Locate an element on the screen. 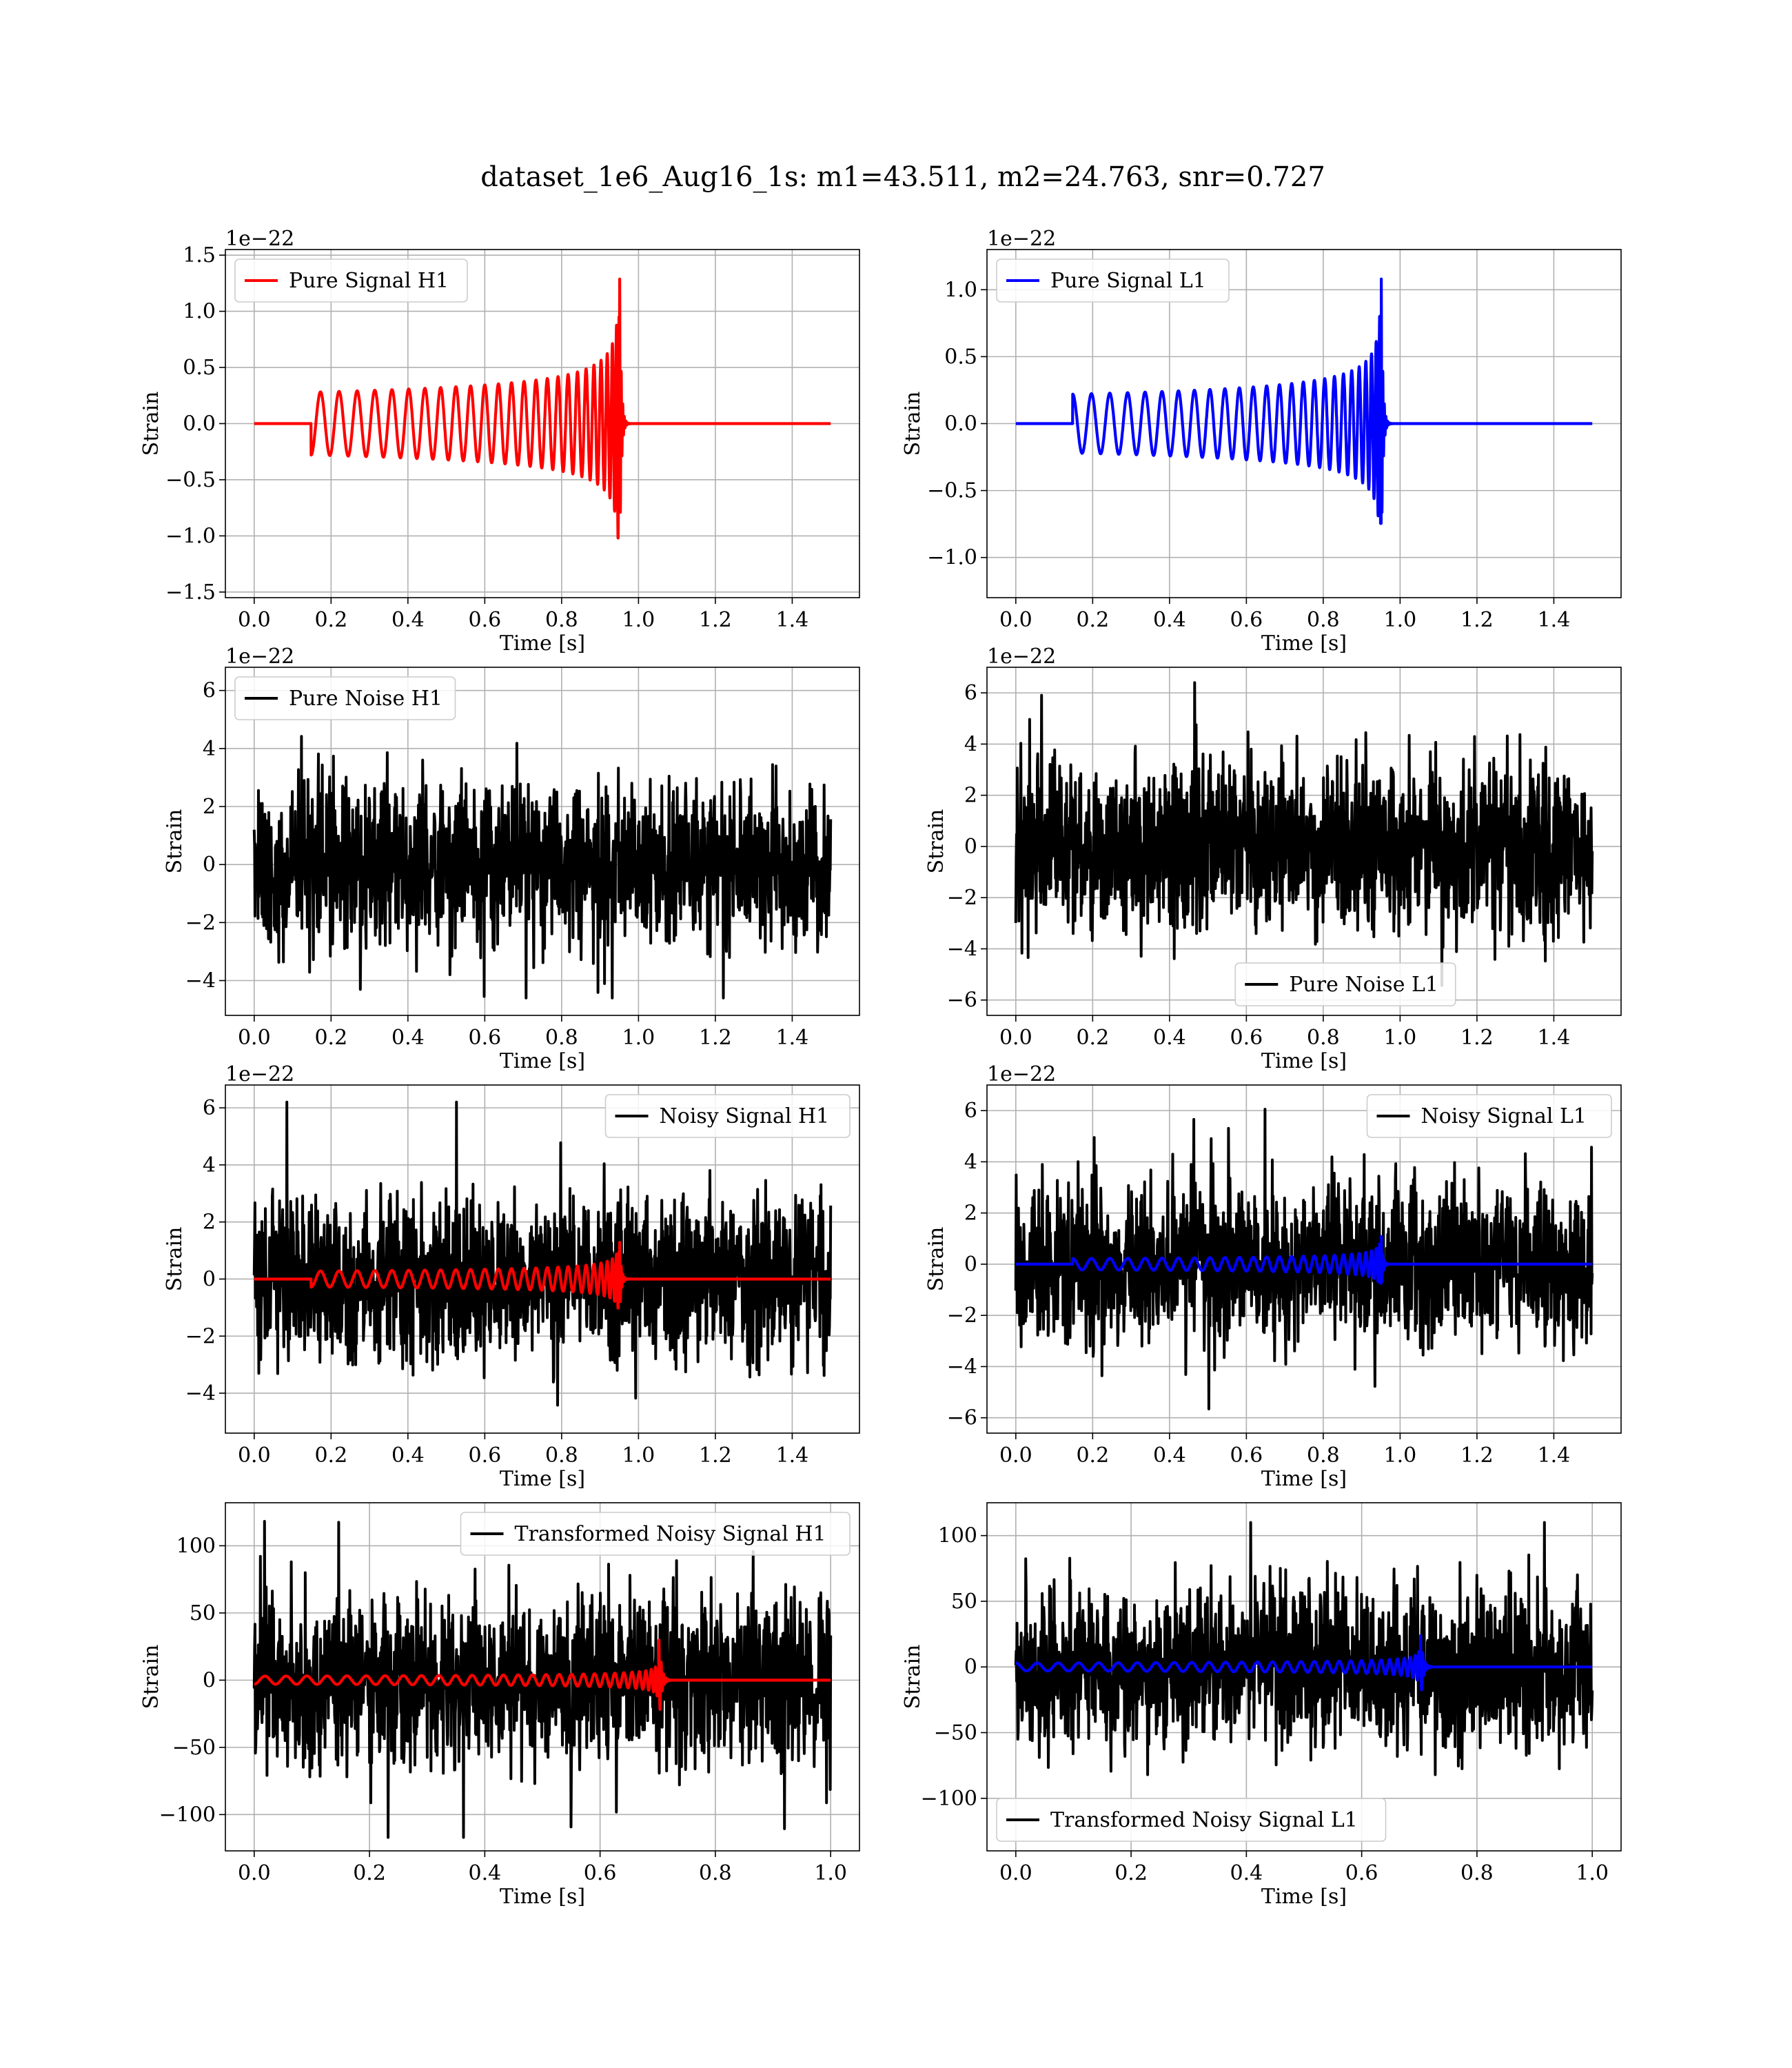 Image resolution: width=1792 pixels, height=2068 pixels. legend: Transformed Noisy Signal H1 is located at coordinates (655, 1534).